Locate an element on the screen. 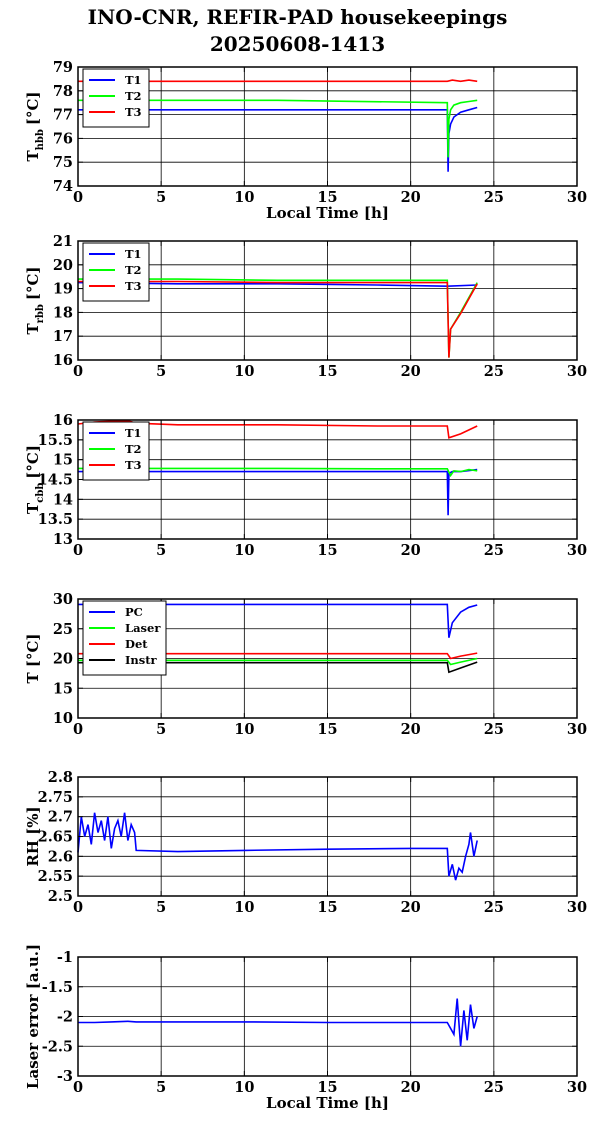 The image size is (595, 1134). y-axis-label: Thbb[°C] is located at coordinates (35, 126).